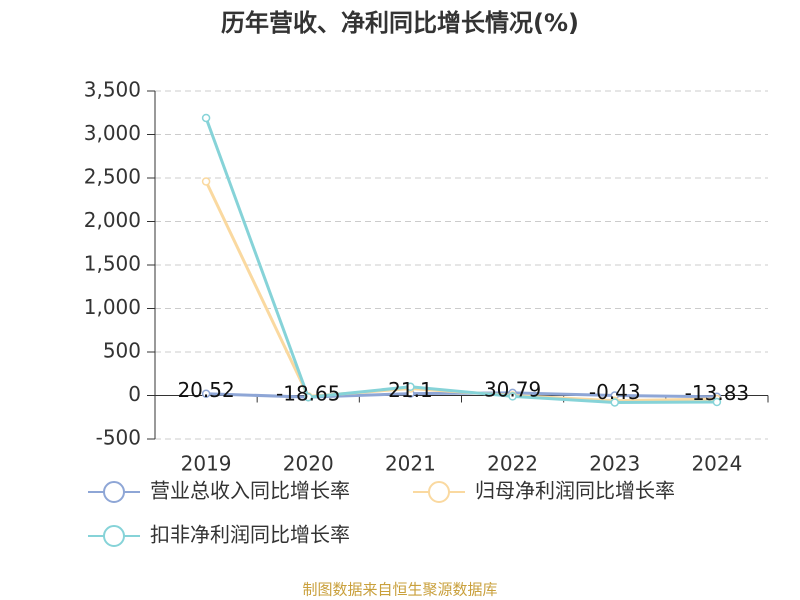 Image resolution: width=800 pixels, height=600 pixels. Describe the element at coordinates (716, 464) in the screenshot. I see `x-tick-label: 2024` at that location.